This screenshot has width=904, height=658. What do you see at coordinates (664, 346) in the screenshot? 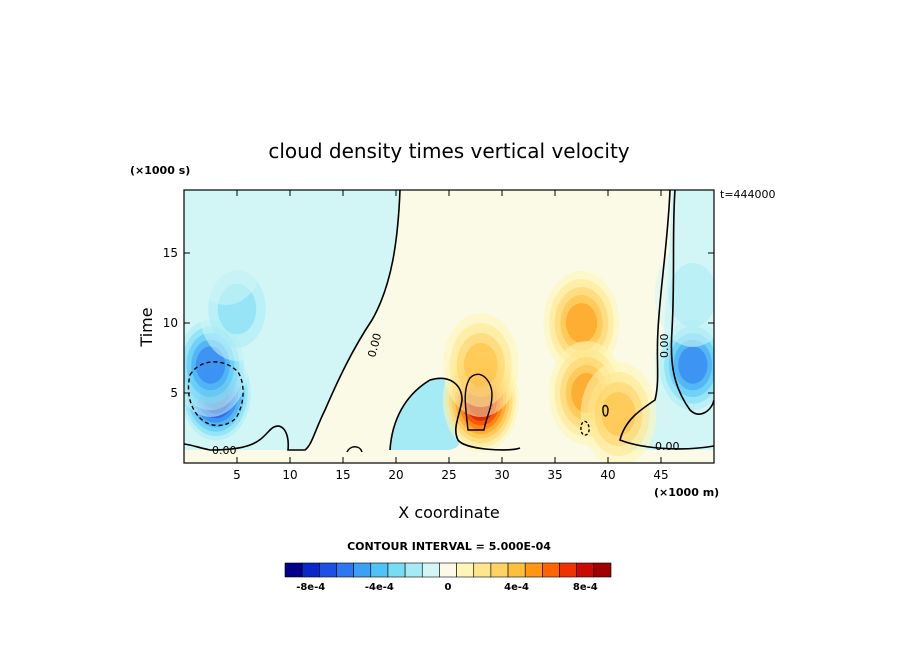
I see `contour-label-2: 0.00` at bounding box center [664, 346].